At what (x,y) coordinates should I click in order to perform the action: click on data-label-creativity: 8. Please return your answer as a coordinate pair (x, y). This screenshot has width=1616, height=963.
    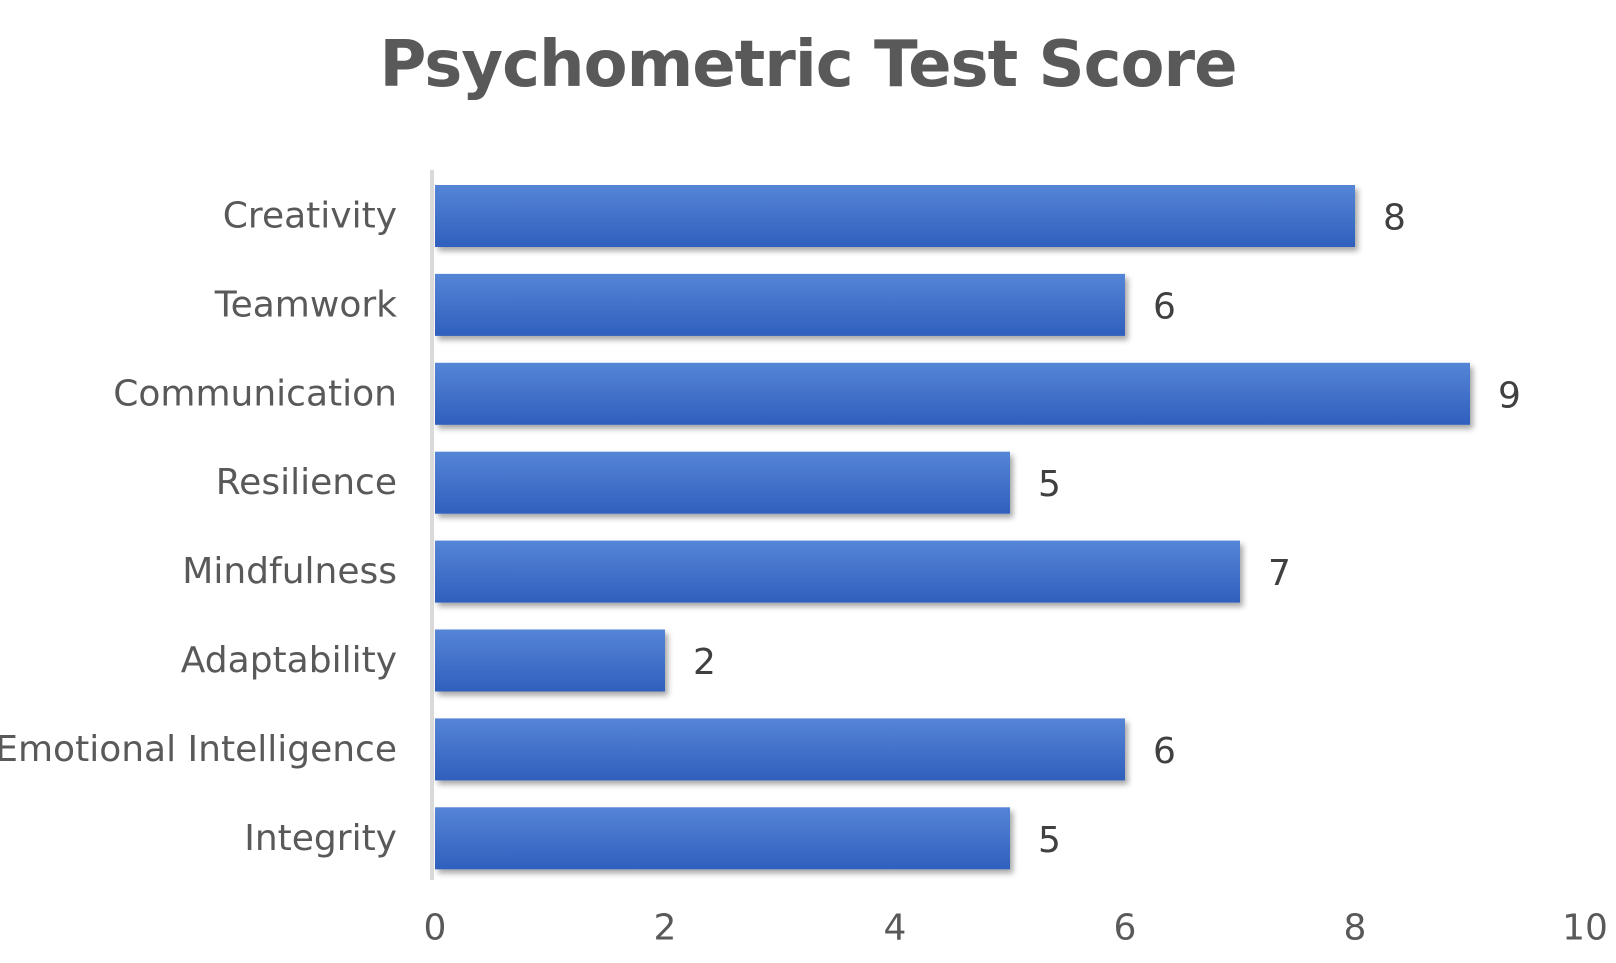
    Looking at the image, I should click on (1394, 218).